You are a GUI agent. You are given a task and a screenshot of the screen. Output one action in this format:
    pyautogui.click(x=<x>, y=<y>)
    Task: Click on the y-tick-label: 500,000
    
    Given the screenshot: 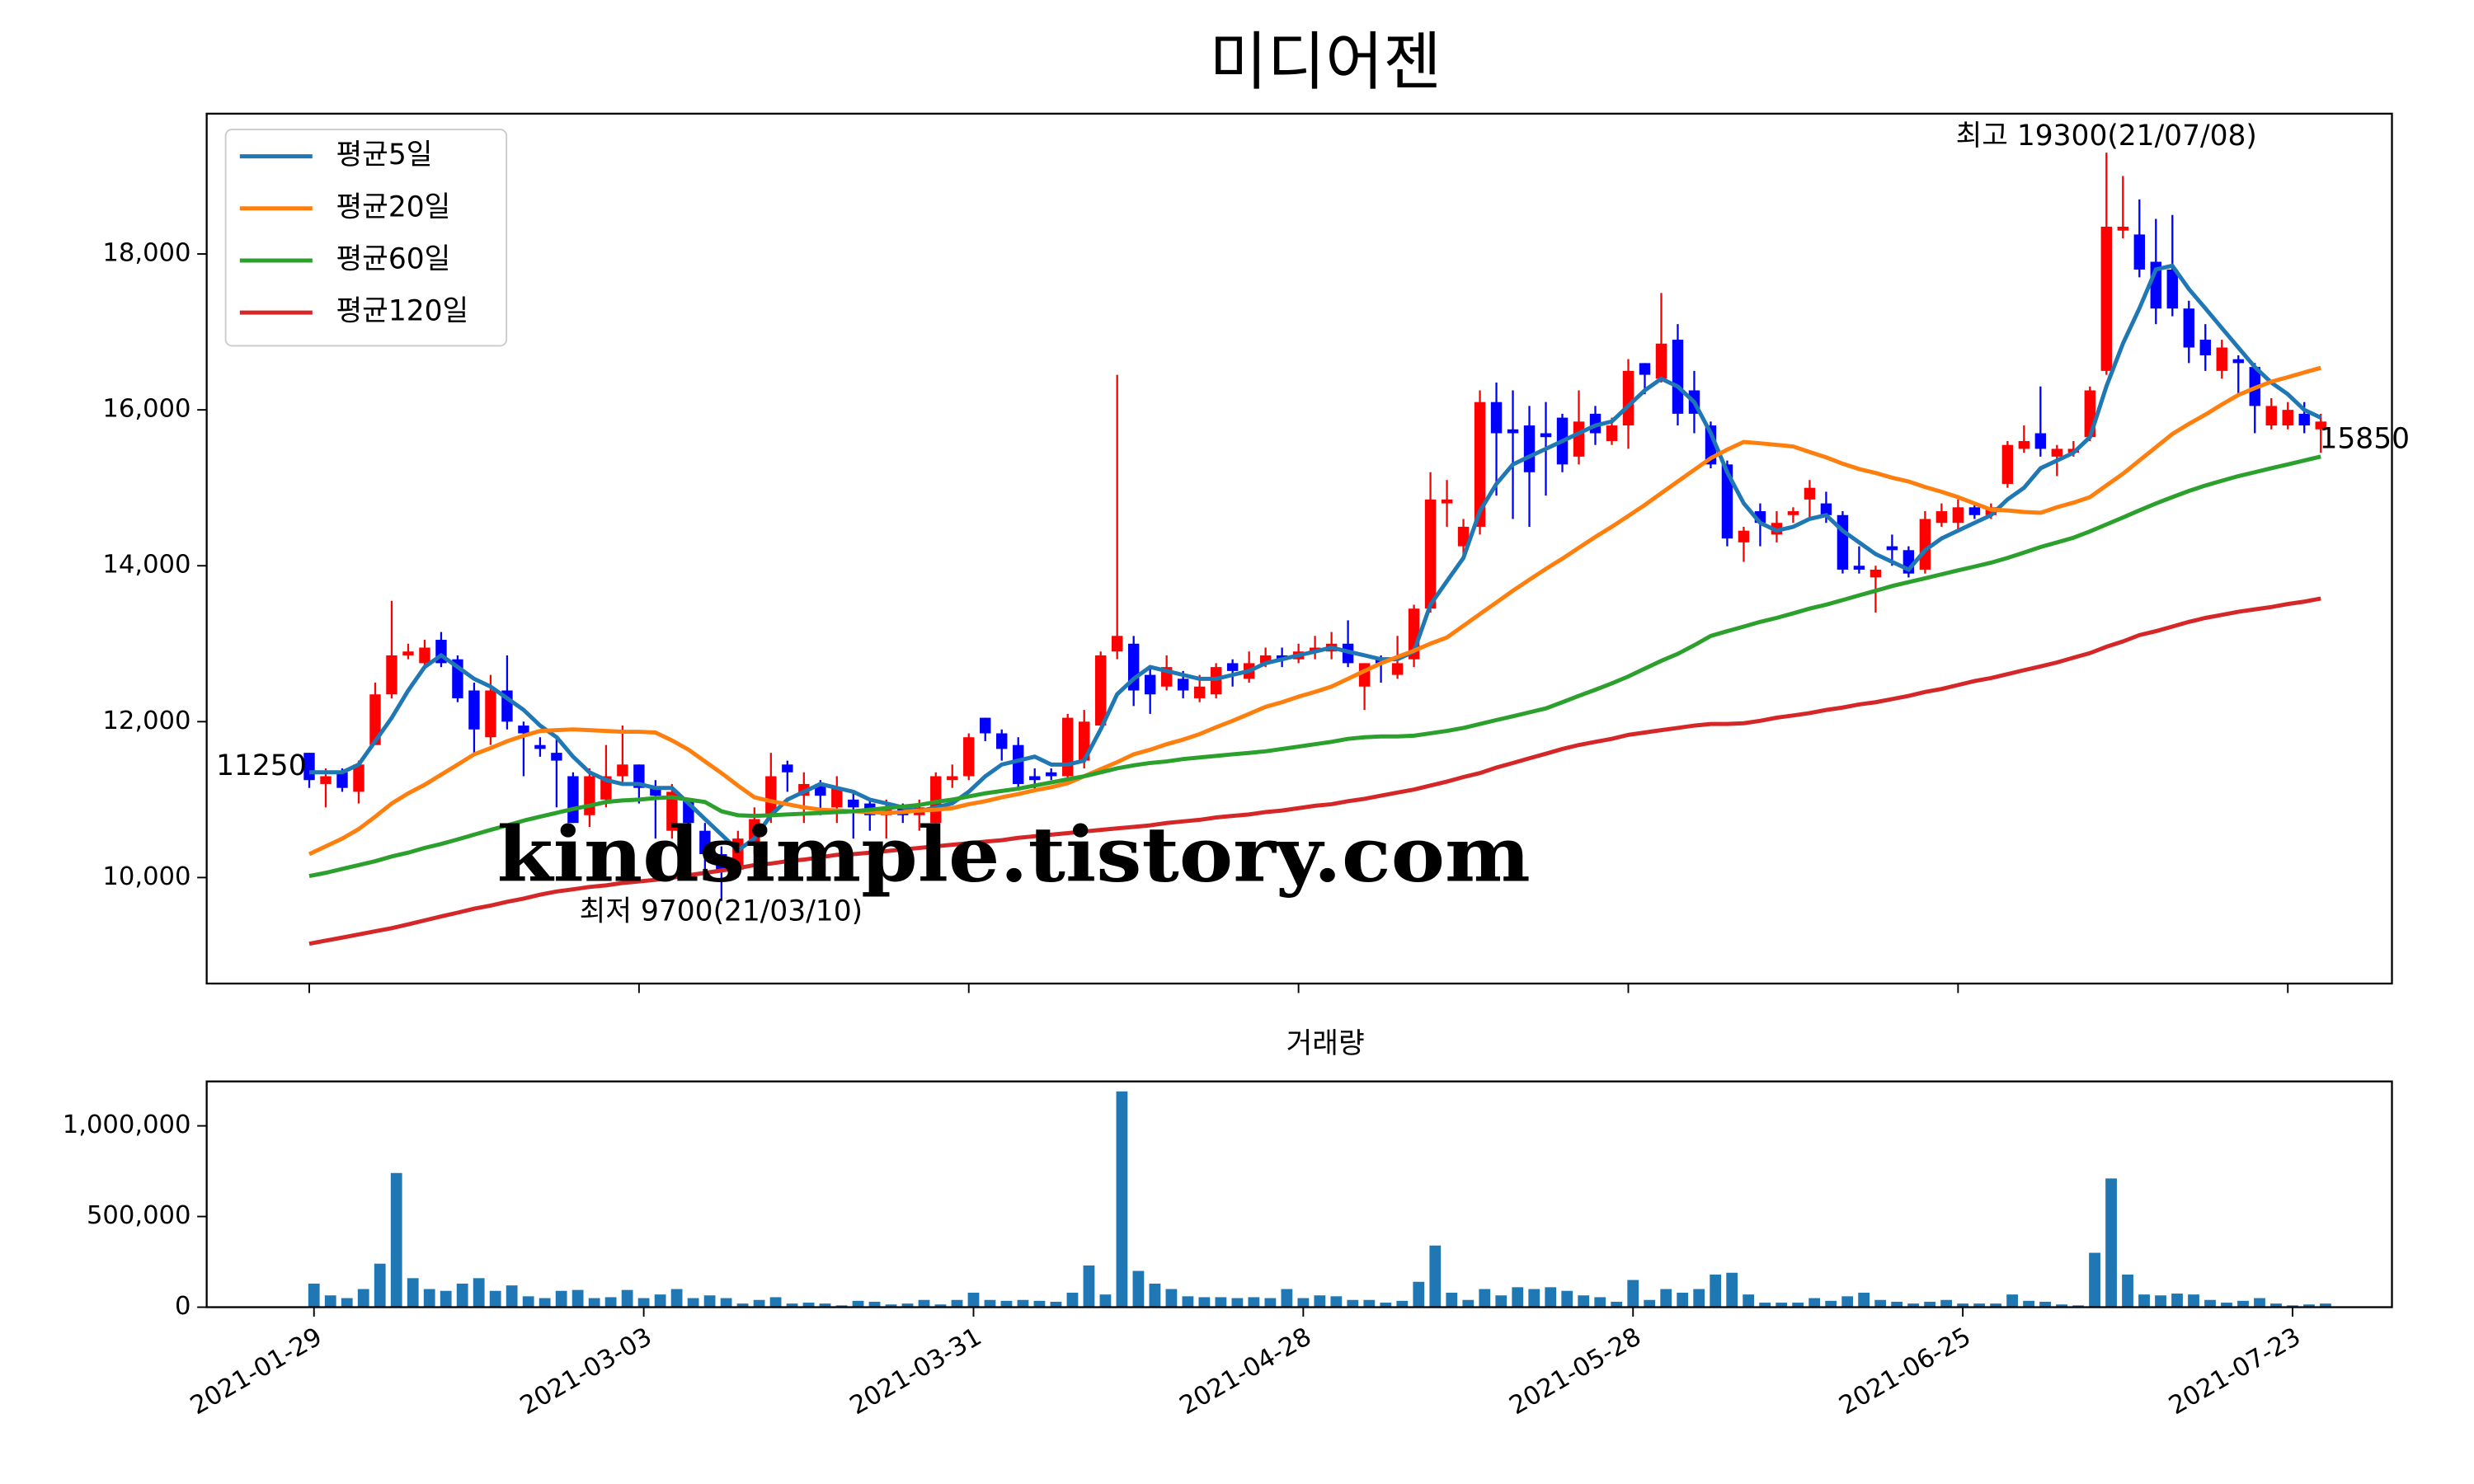 What is the action you would take?
    pyautogui.click(x=139, y=1215)
    